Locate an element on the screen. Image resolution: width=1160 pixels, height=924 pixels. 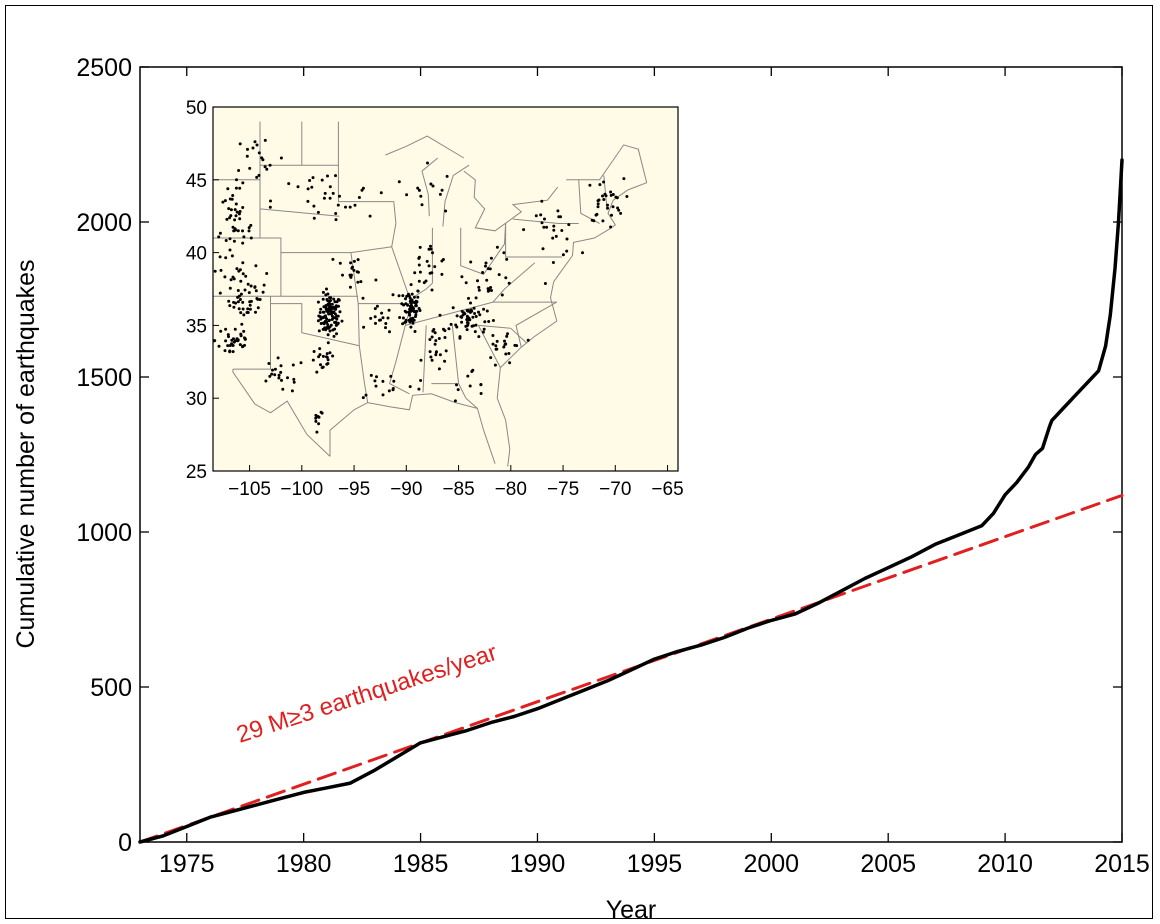
y-tick-label: 2500 is located at coordinates (104, 68).